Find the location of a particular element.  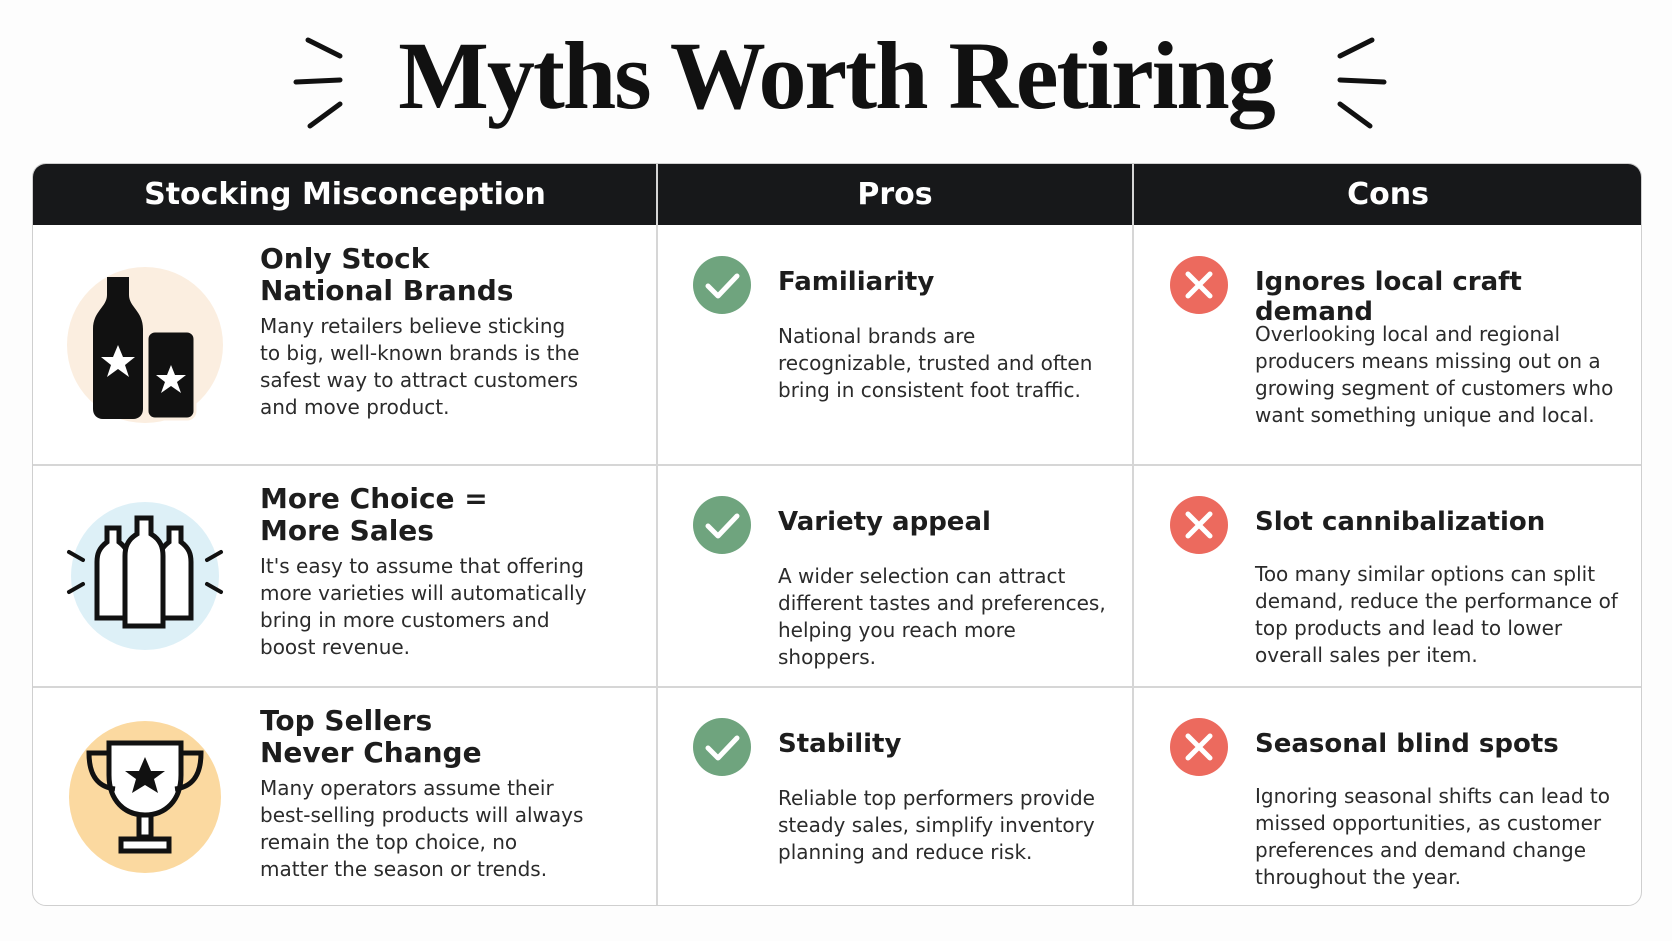

con-title: Ignores local craft demand is located at coordinates (1388, 297).